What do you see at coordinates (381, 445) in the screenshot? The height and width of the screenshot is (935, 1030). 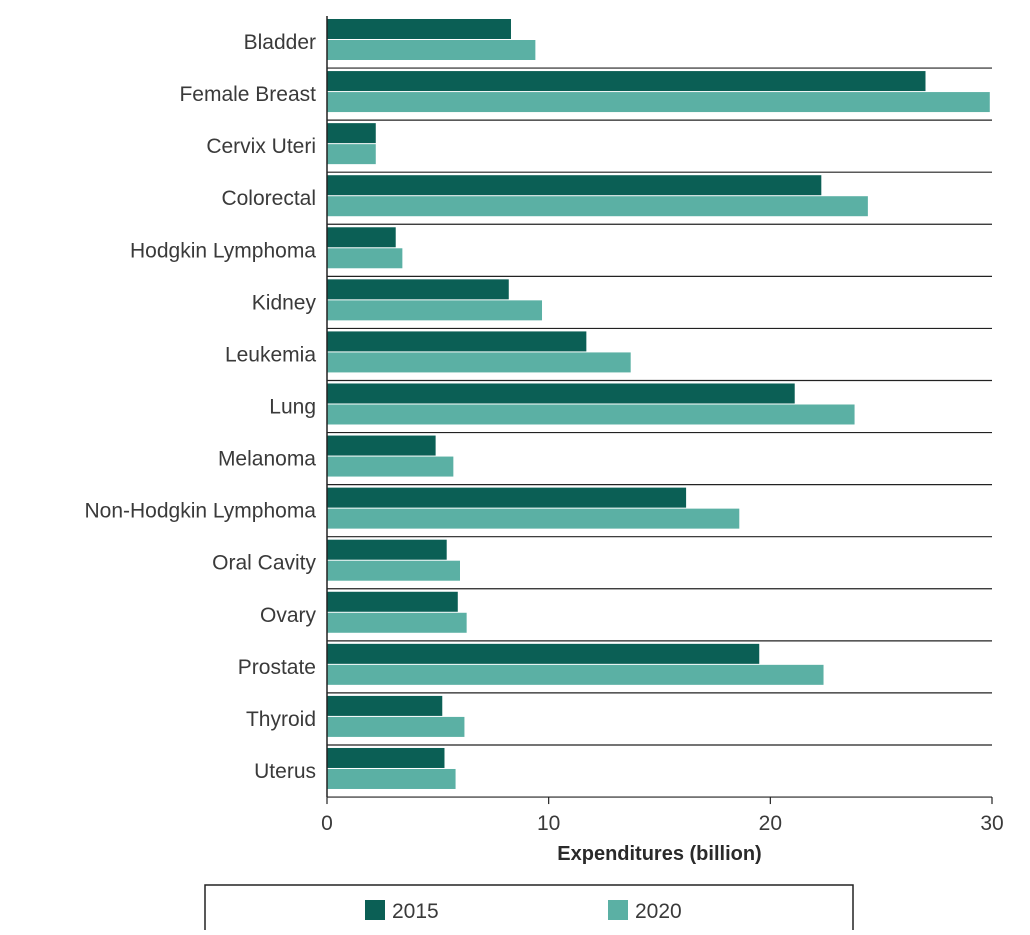 I see `bar-2015-melanoma` at bounding box center [381, 445].